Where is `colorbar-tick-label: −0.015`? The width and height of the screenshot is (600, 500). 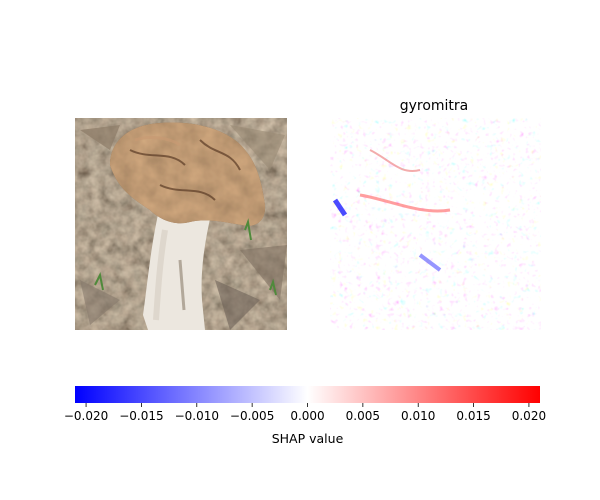 colorbar-tick-label: −0.015 is located at coordinates (141, 416).